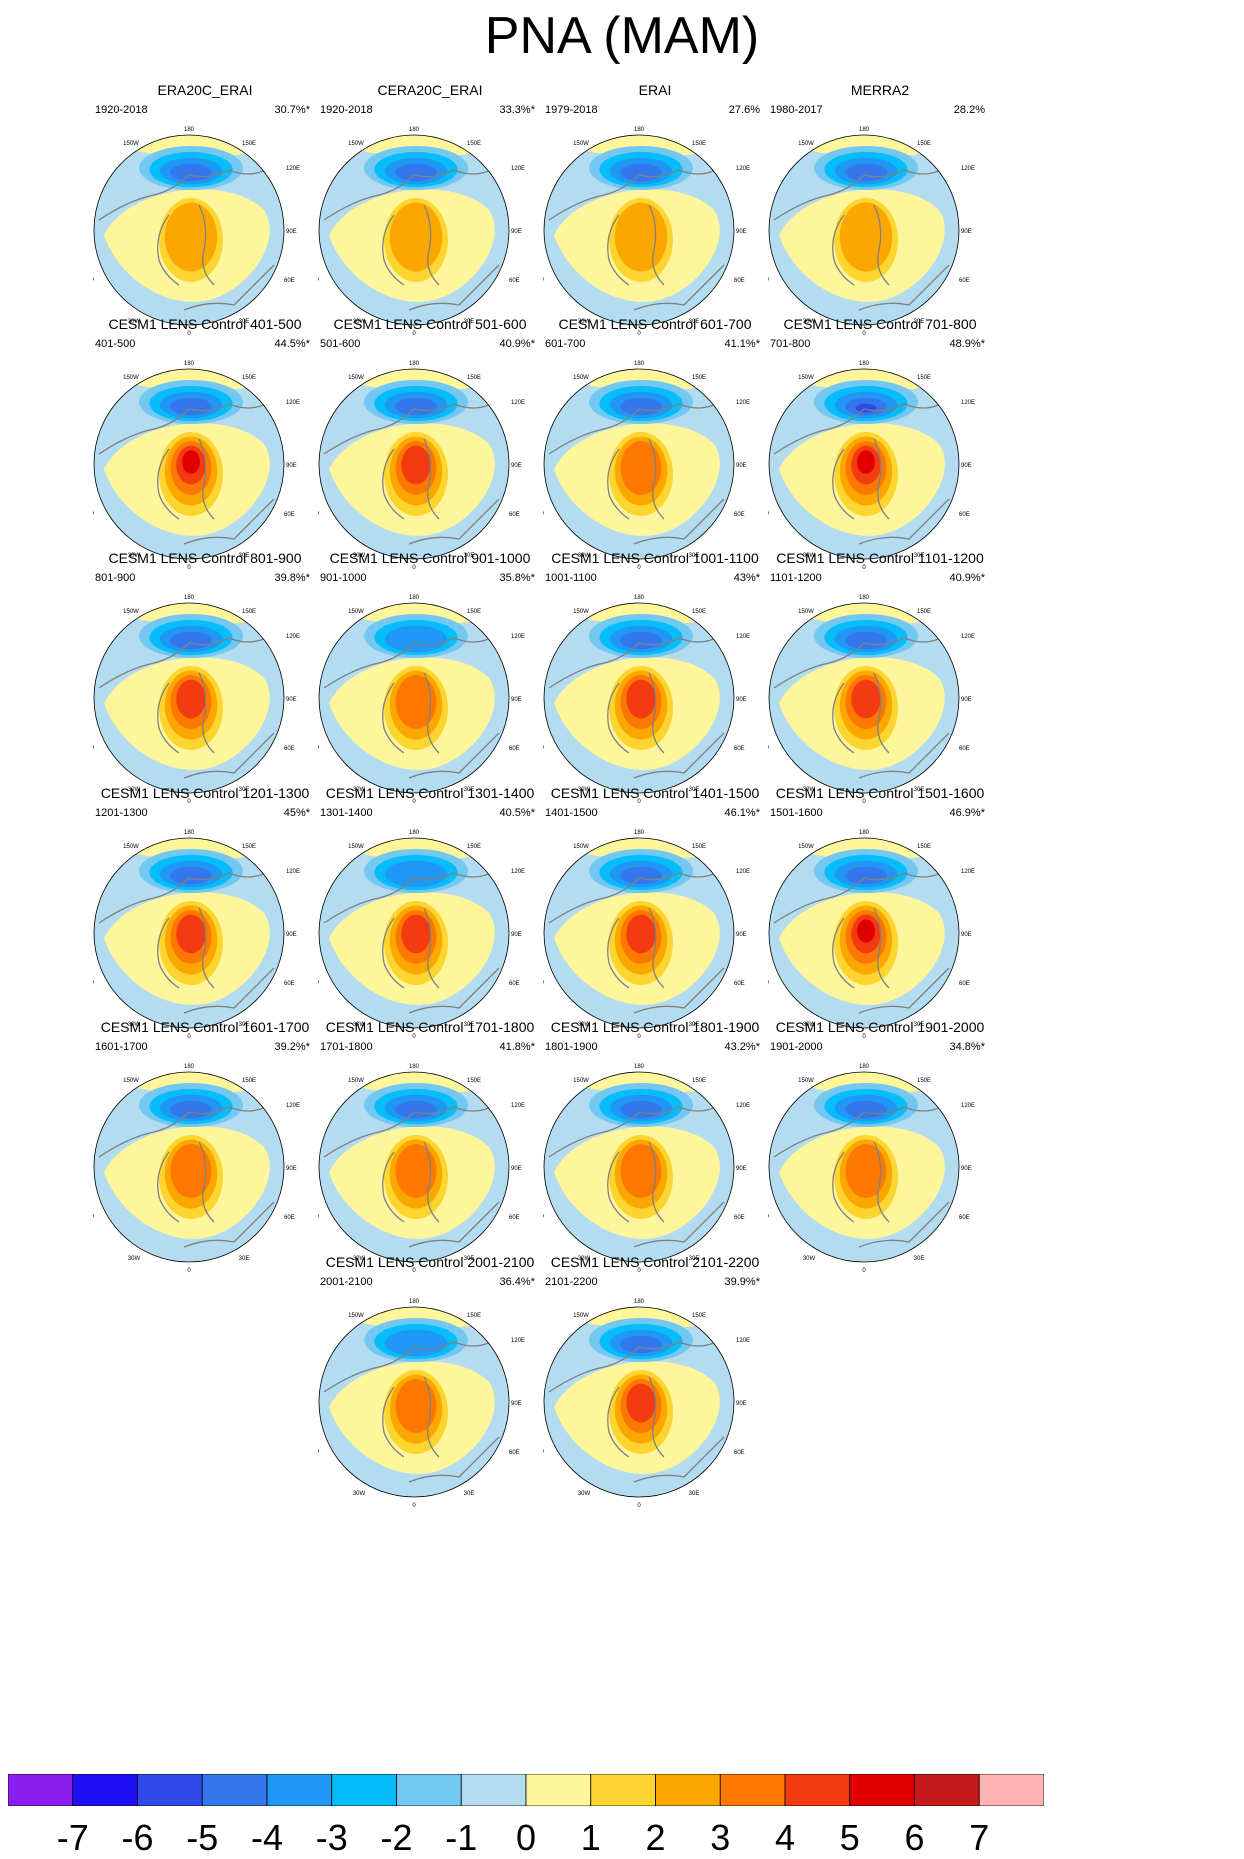 Image resolution: width=1244 pixels, height=1859 pixels. Describe the element at coordinates (914, 1837) in the screenshot. I see `colorbar-tick-label: 6` at that location.